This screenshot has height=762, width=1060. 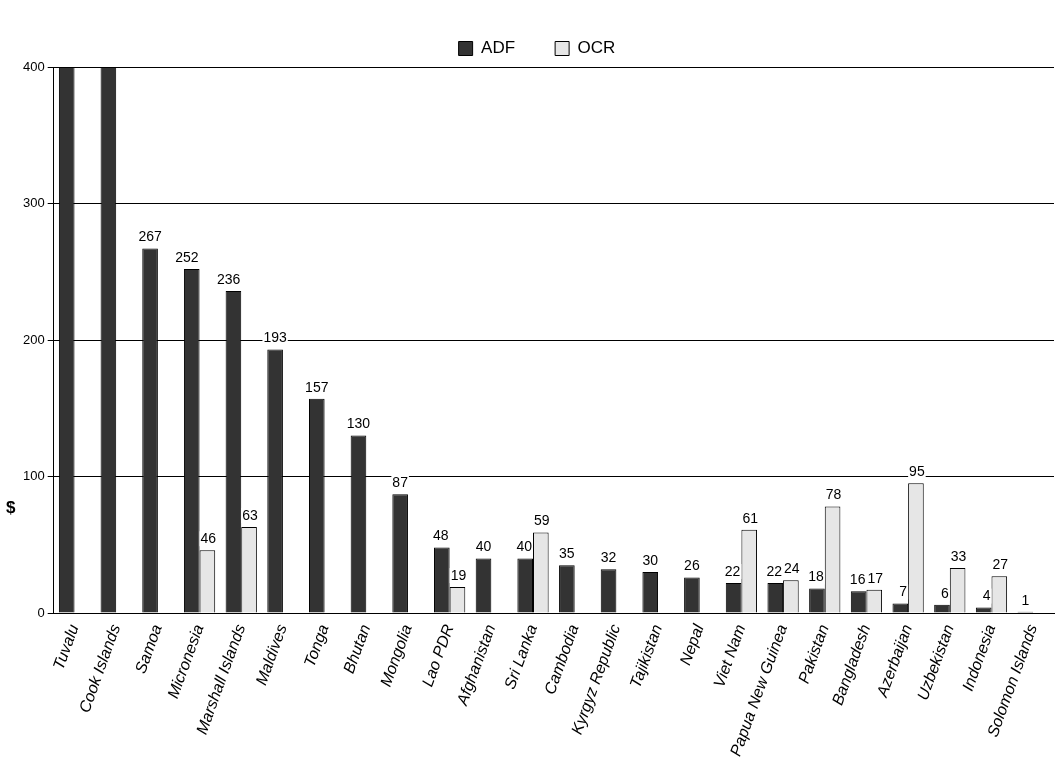 What do you see at coordinates (542, 520) in the screenshot?
I see `data-label: 59` at bounding box center [542, 520].